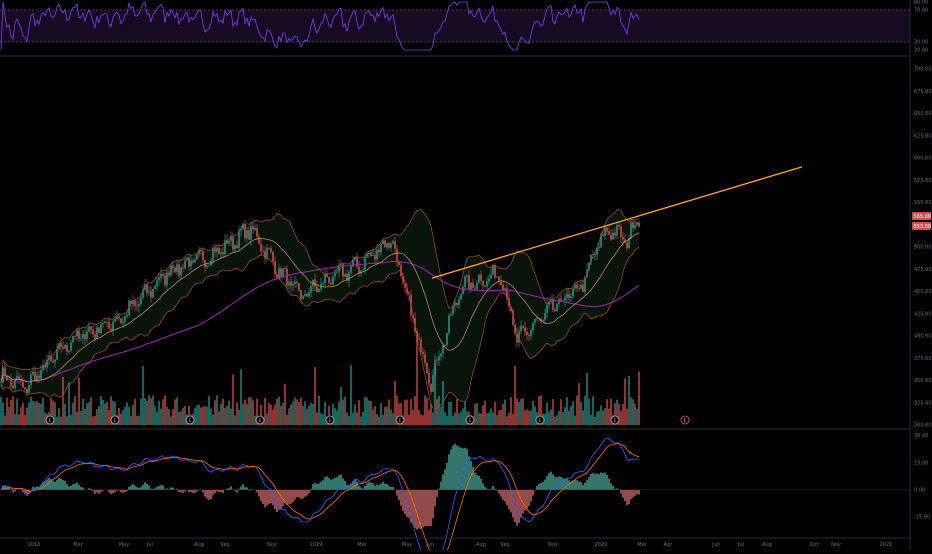  Describe the element at coordinates (124, 545) in the screenshot. I see `x-tick-label: May` at that location.